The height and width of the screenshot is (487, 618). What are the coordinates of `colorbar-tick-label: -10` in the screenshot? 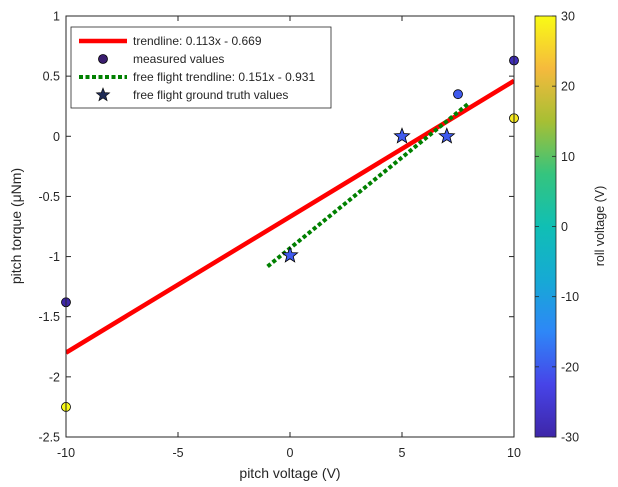 It's located at (570, 297).